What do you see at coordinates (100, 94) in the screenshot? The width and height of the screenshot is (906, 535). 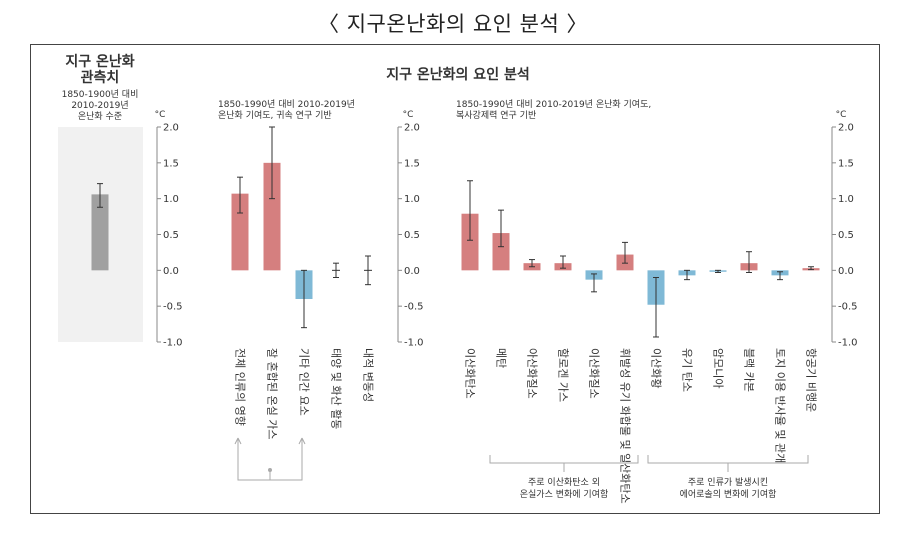 I see `observed-subtitle-line1: 1850-1900년 대비` at bounding box center [100, 94].